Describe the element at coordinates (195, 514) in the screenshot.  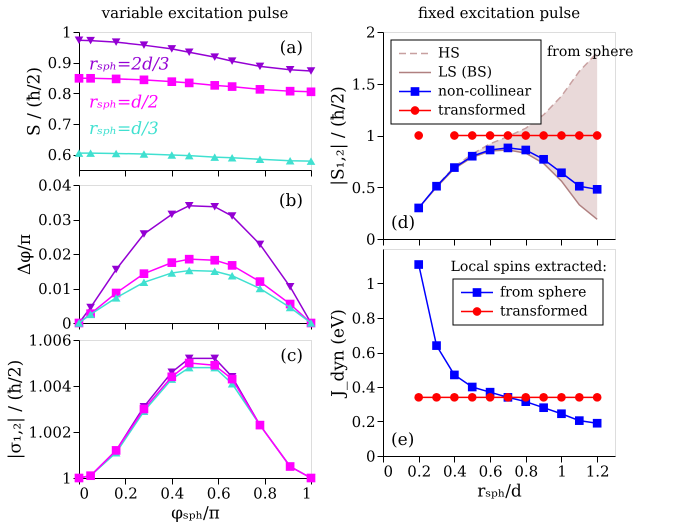
I see `x-axis-title: φₛₚₕ/π` at that location.